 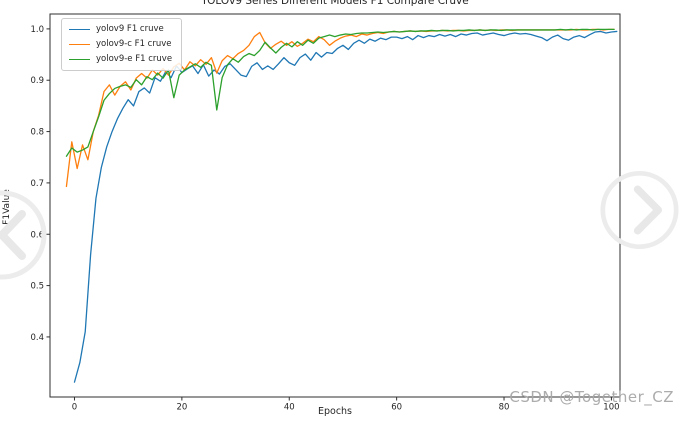 What do you see at coordinates (74, 408) in the screenshot?
I see `x-tick-label: 0` at bounding box center [74, 408].